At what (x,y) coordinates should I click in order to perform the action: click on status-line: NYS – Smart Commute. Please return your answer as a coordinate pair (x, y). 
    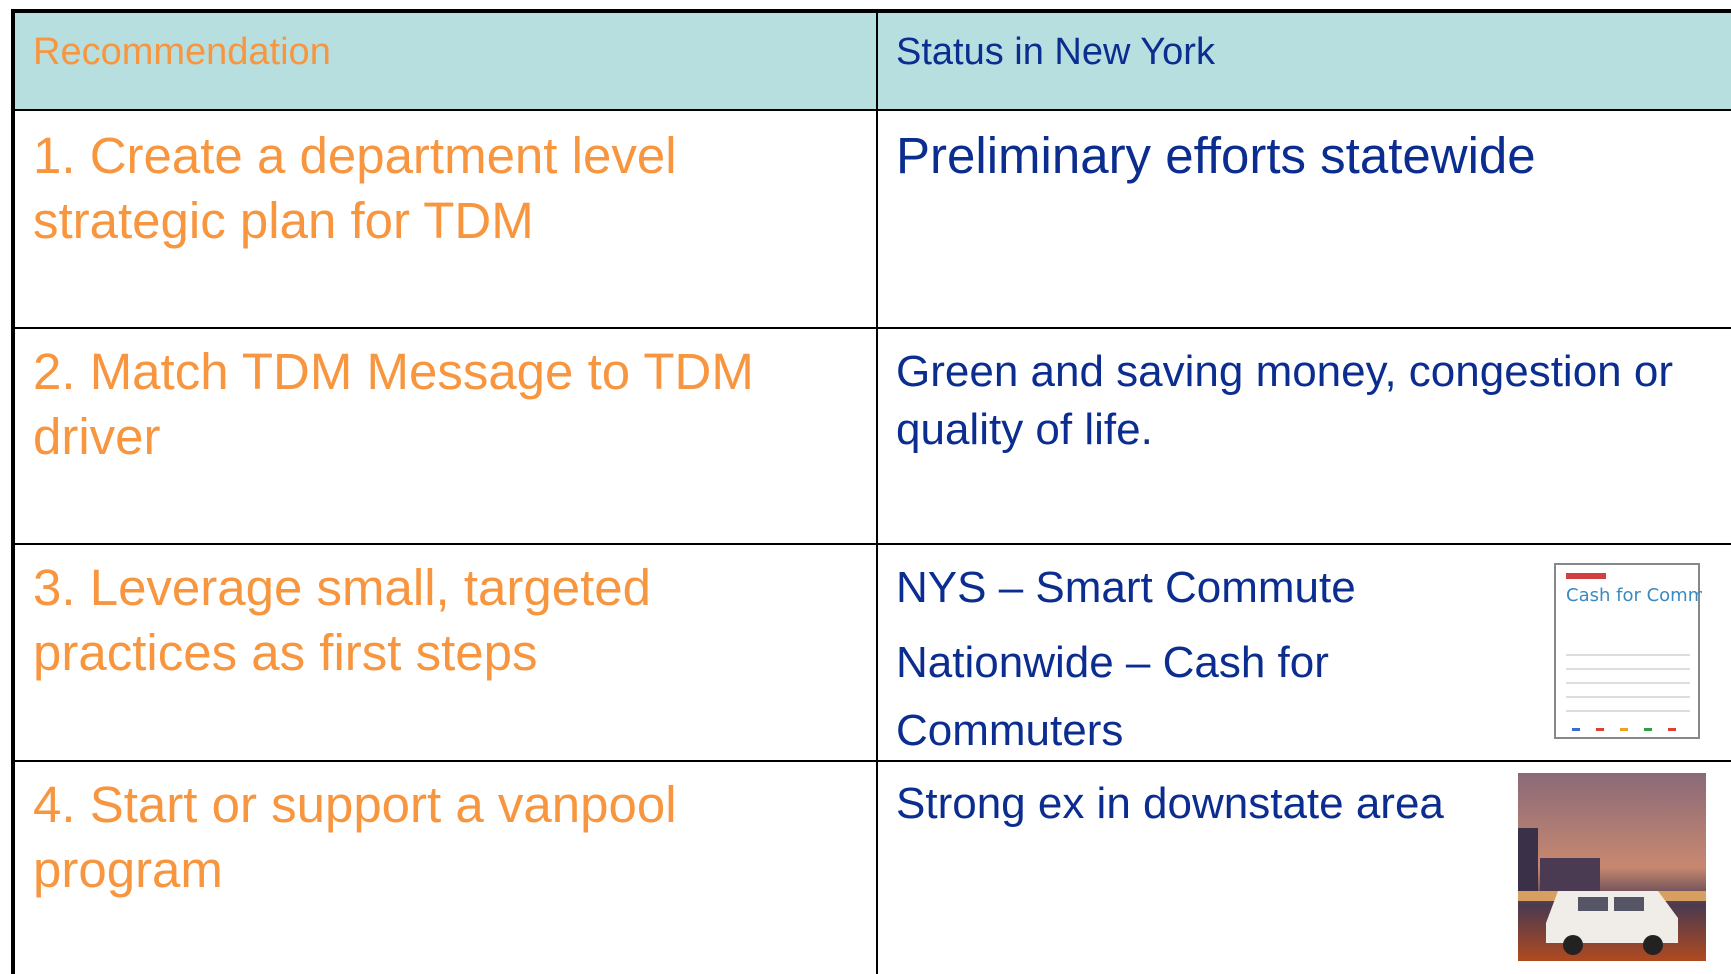
    Looking at the image, I should click on (1126, 587).